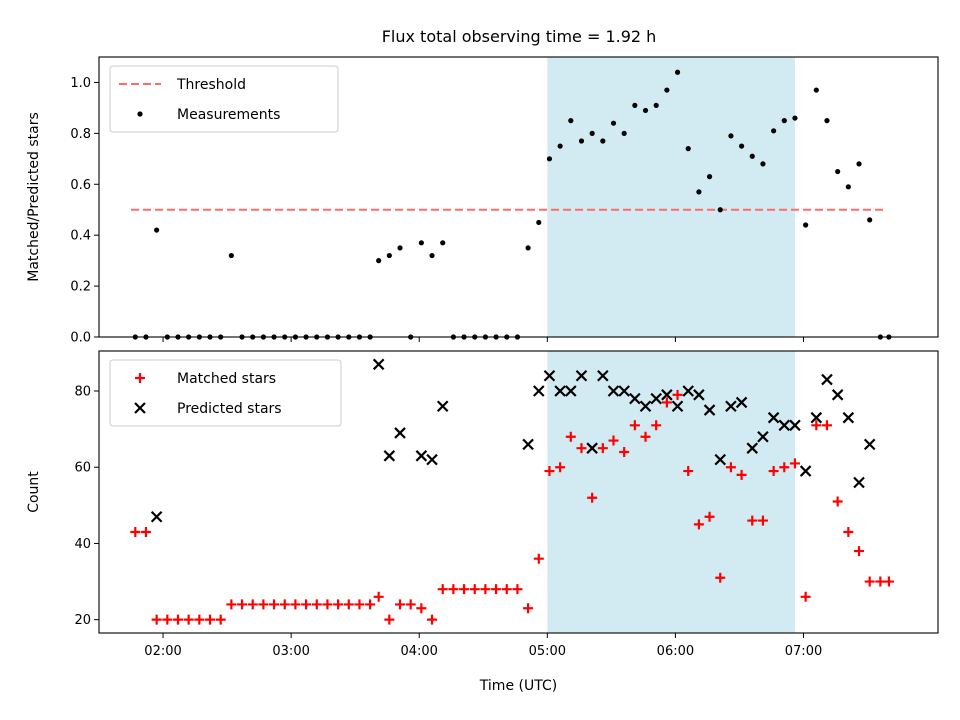 This screenshot has height=720, width=960. I want to click on x-tick-label: 05:00, so click(547, 651).